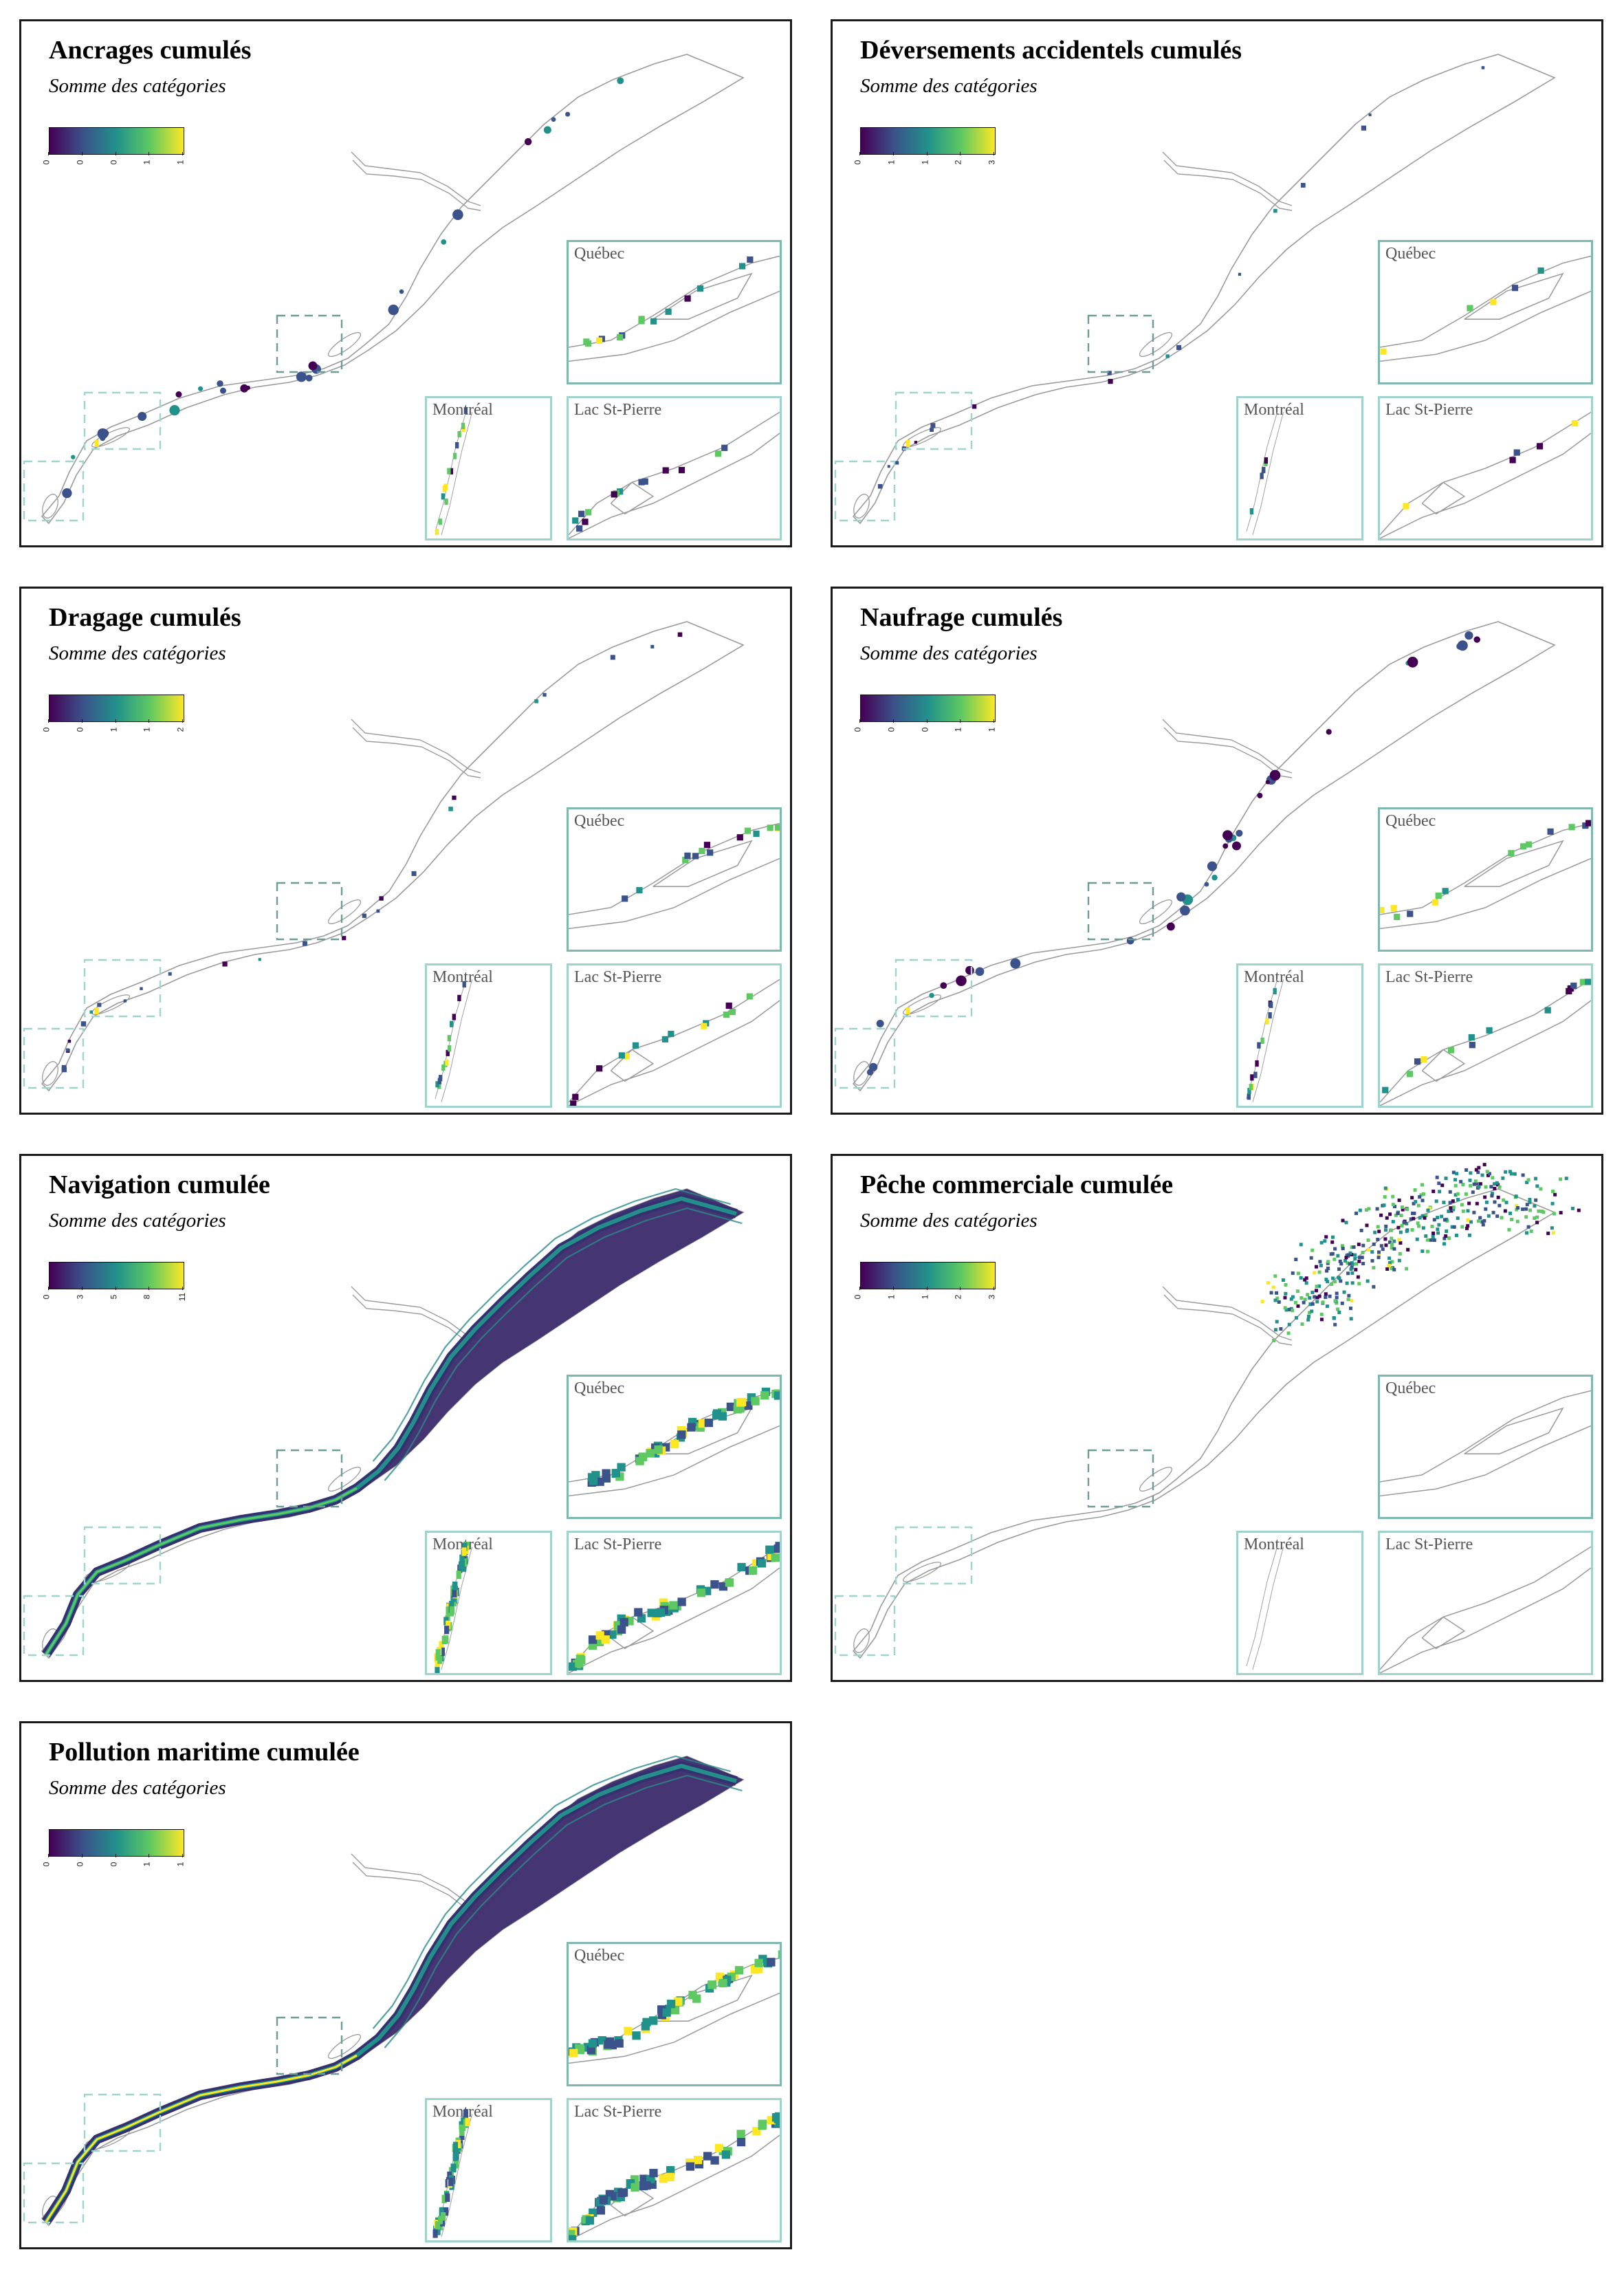  Describe the element at coordinates (137, 1221) in the screenshot. I see `panel-subtitle: Somme des catégories` at that location.